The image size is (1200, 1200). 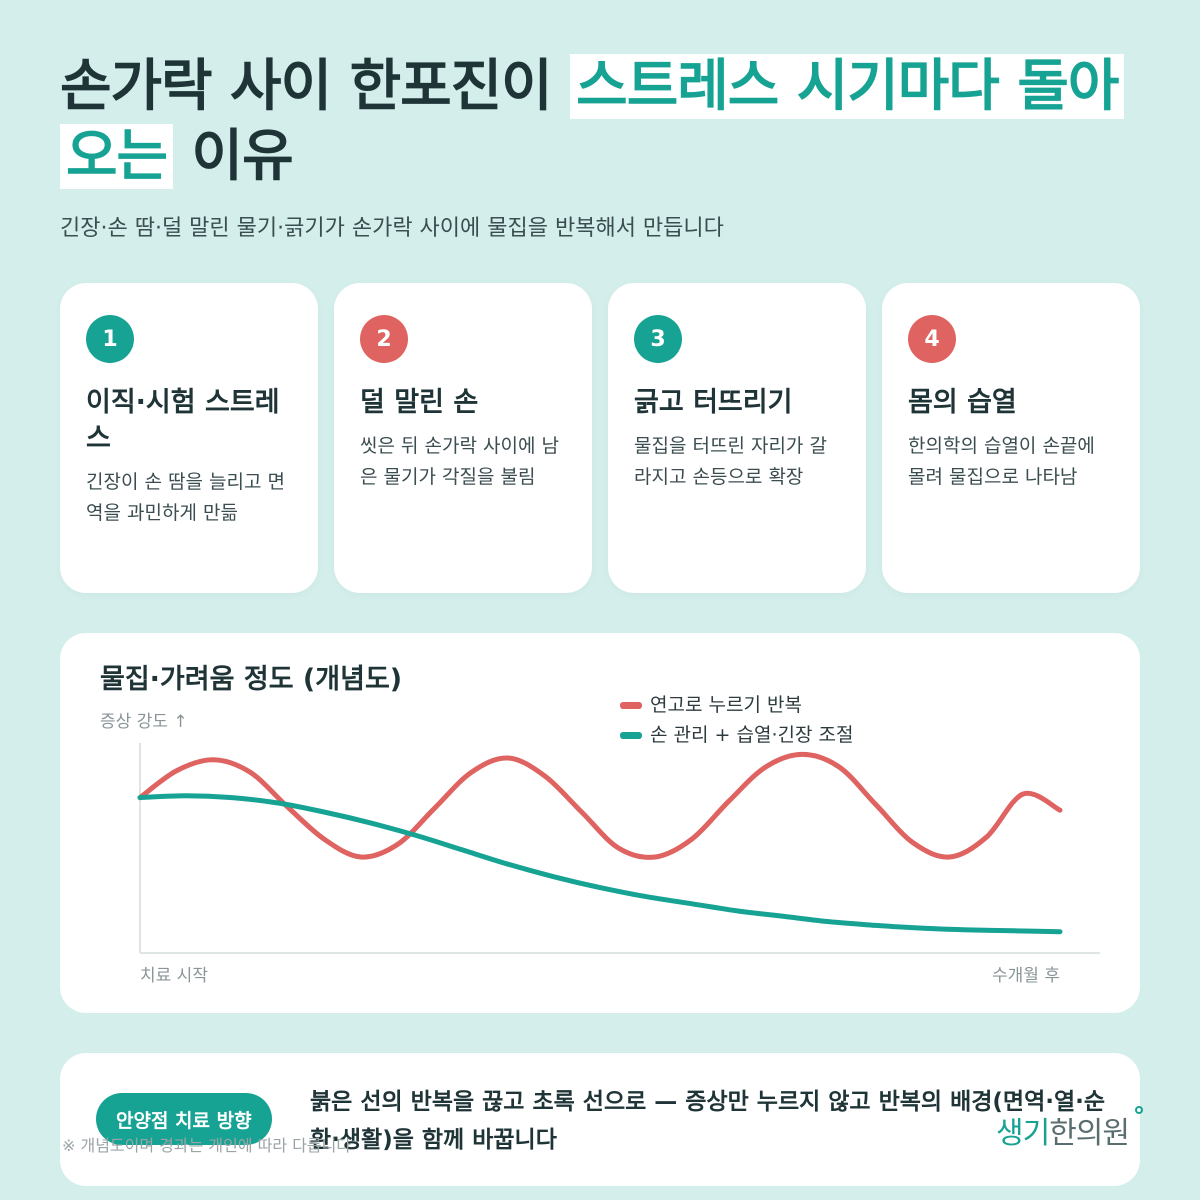 I want to click on brand-logo: 생기한의원, so click(x=1070, y=1129).